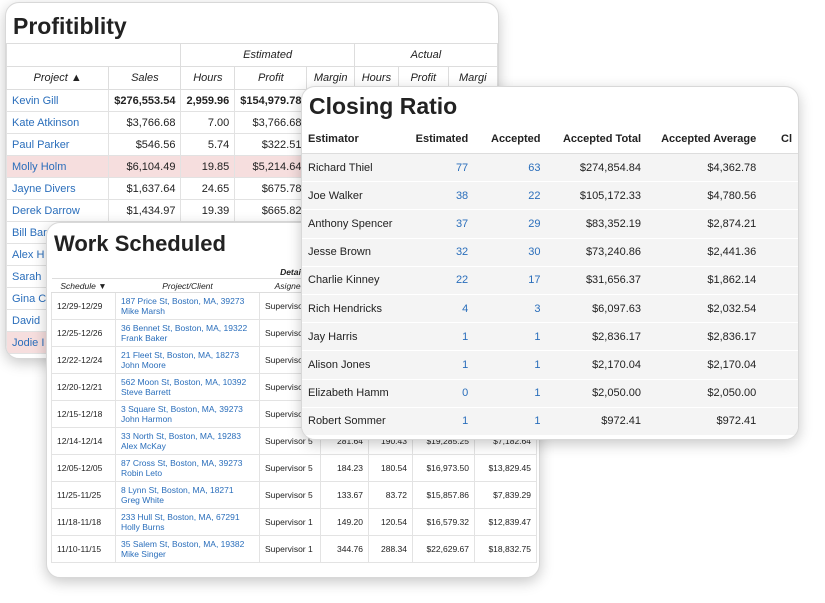  Describe the element at coordinates (208, 78) in the screenshot. I see `column-header: Hours` at that location.